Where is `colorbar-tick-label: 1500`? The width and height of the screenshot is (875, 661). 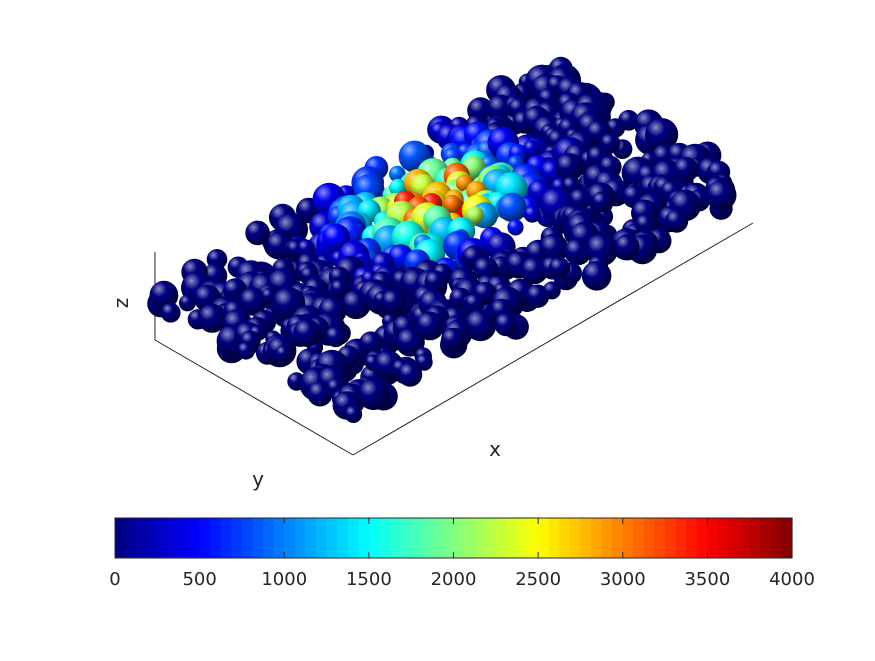
colorbar-tick-label: 1500 is located at coordinates (369, 579).